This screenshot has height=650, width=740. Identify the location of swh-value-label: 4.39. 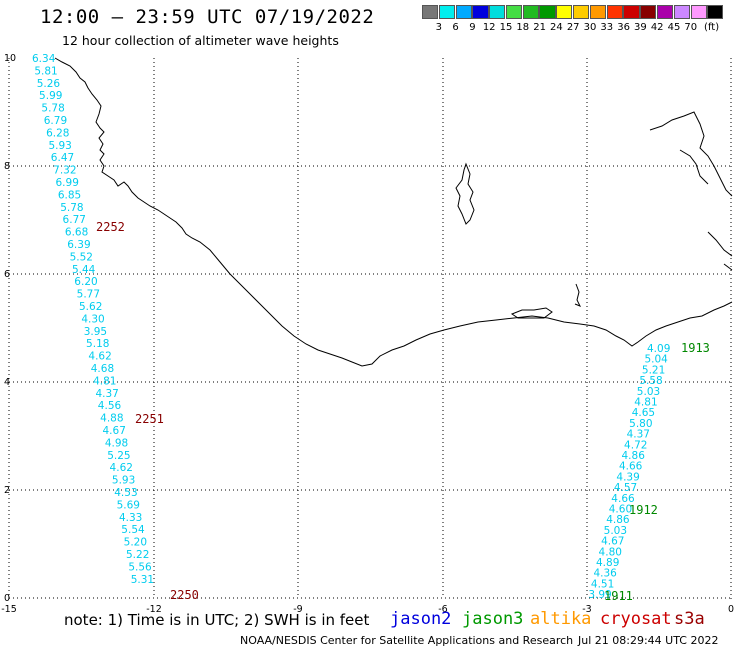
(627, 477).